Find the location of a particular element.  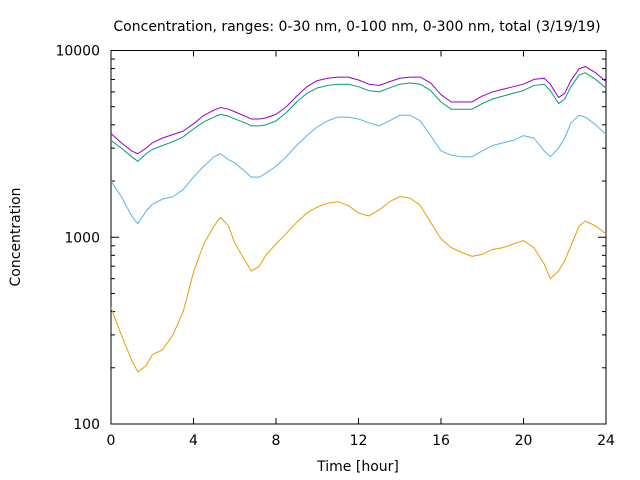

y-tick-label: 100 is located at coordinates (86, 425).